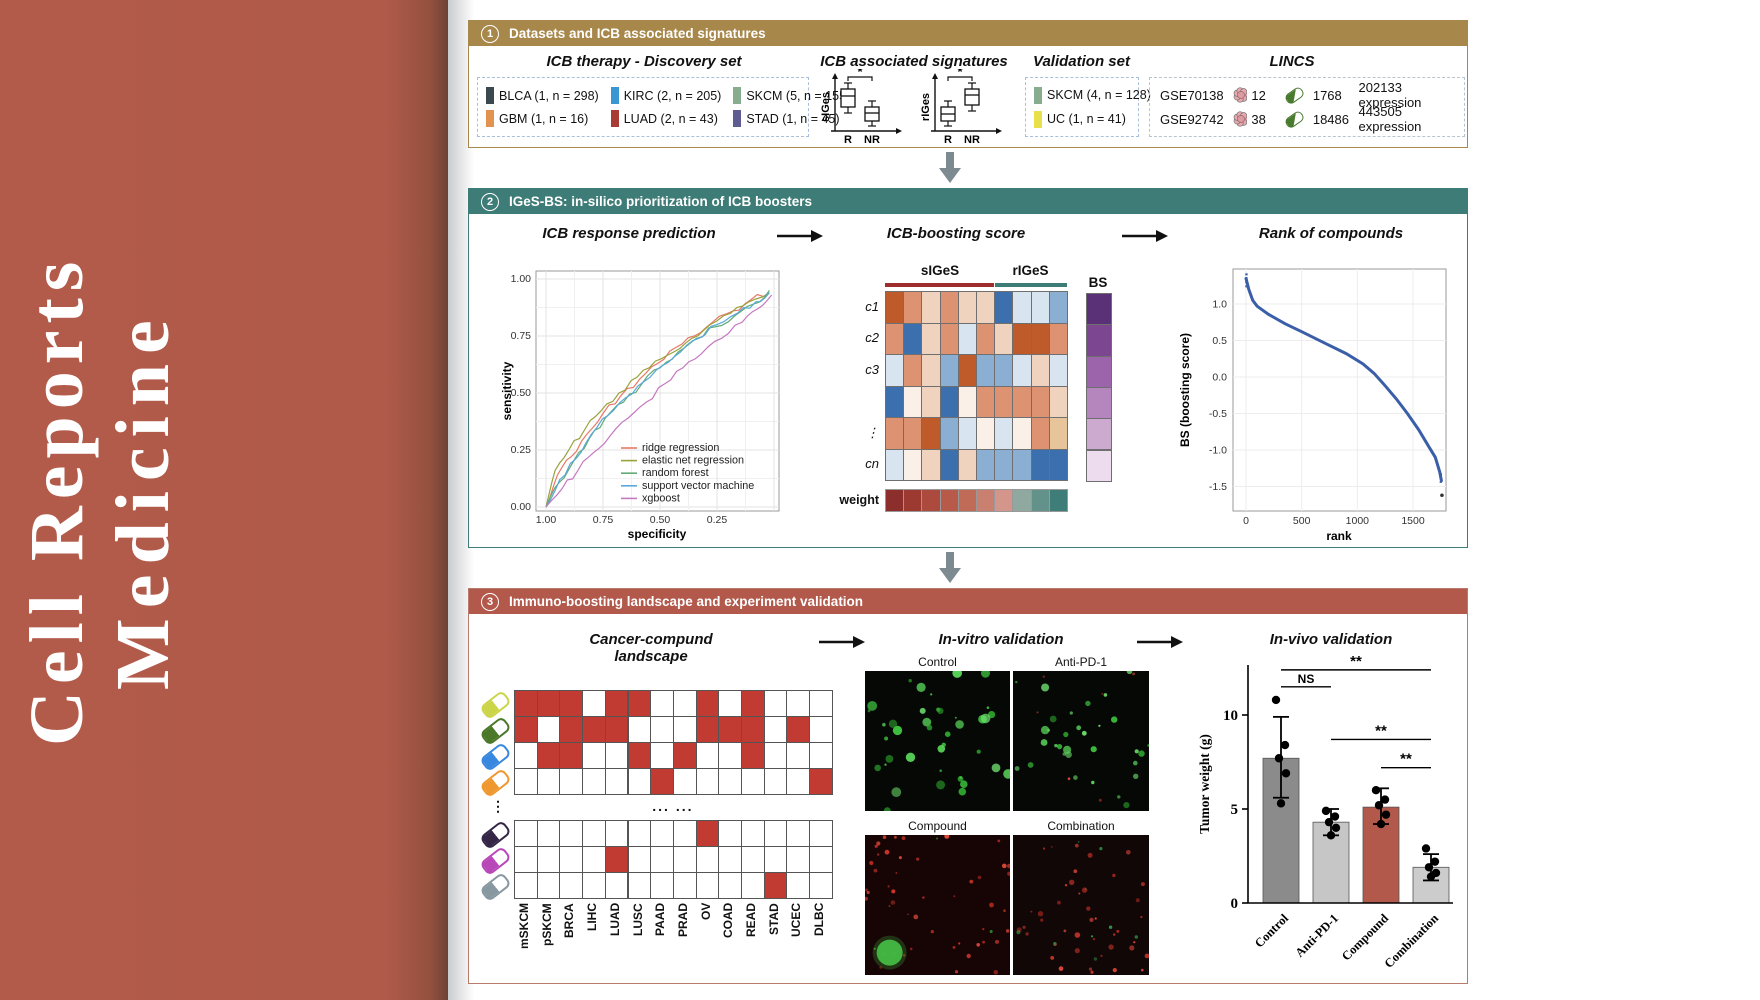 The height and width of the screenshot is (1000, 1760). Describe the element at coordinates (1258, 119) in the screenshot. I see `lincs-cell-count: 38` at that location.